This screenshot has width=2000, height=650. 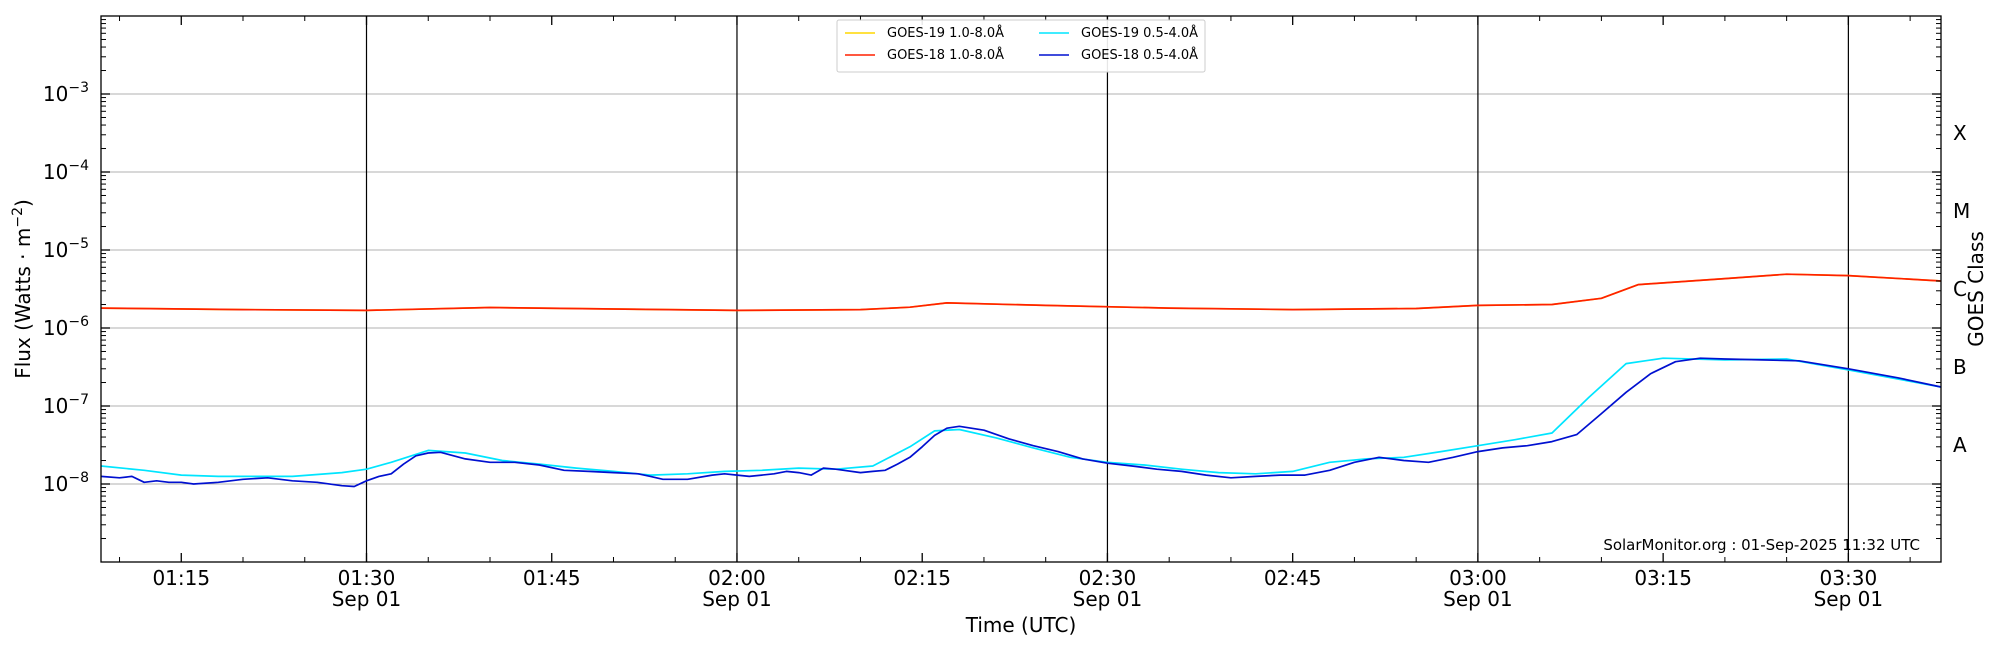 I want to click on x-tick-label: 02:30, so click(x=1108, y=578).